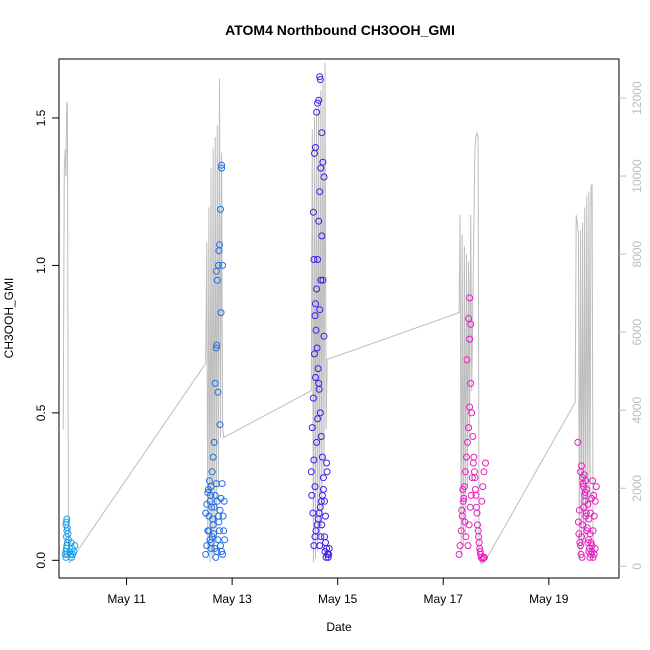 The image size is (650, 650). Describe the element at coordinates (637, 176) in the screenshot. I see `y2-tick-label: 10000` at that location.